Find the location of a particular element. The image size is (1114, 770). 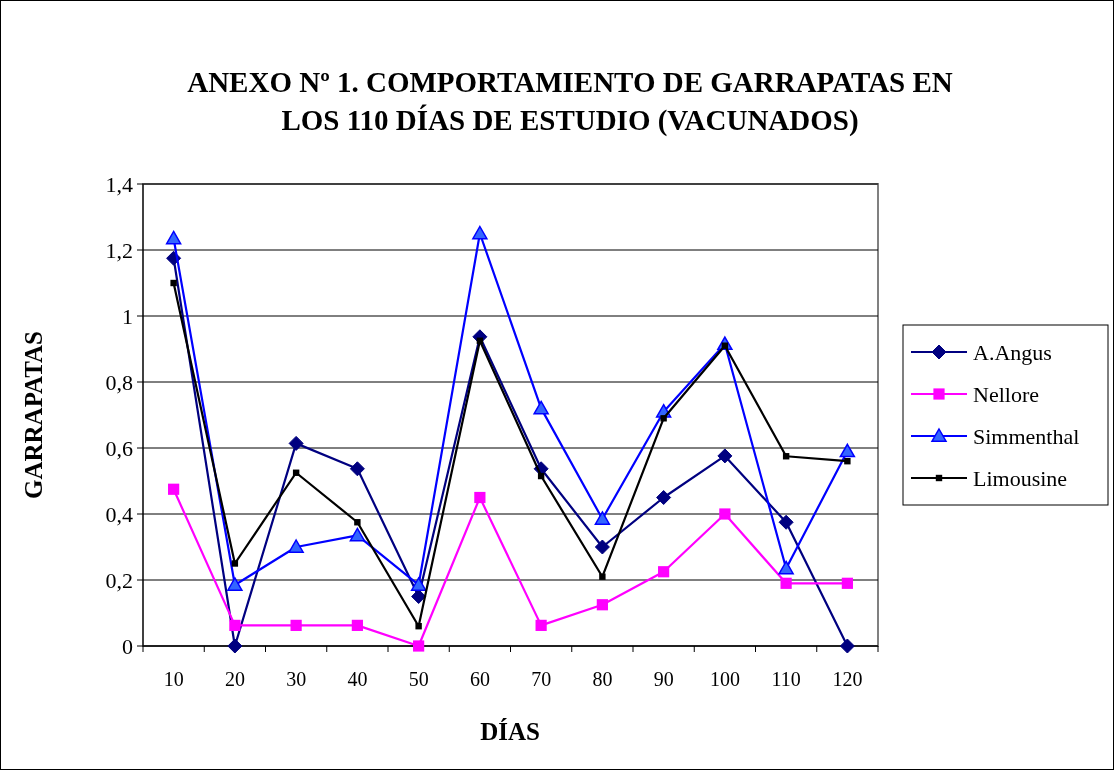

x-tick-label: 70 is located at coordinates (541, 679).